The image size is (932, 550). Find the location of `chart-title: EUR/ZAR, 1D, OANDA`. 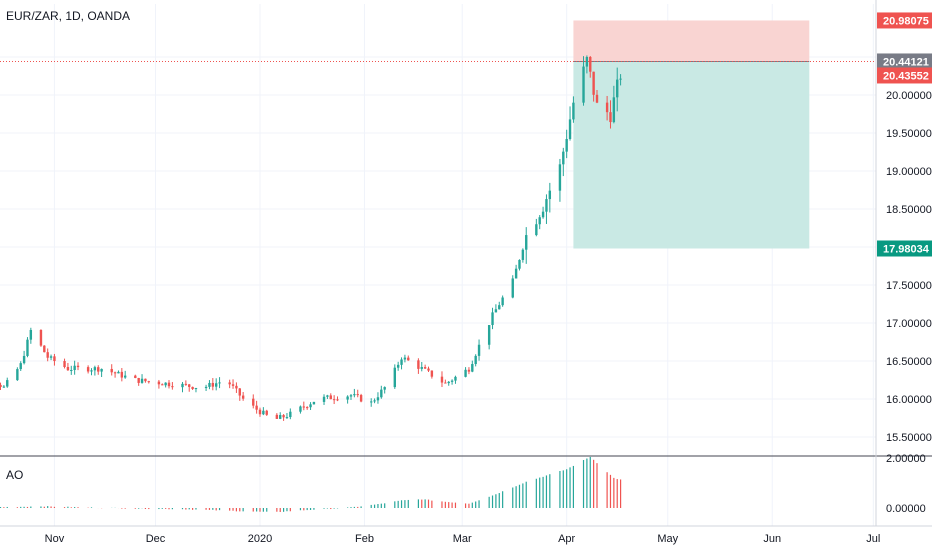

chart-title: EUR/ZAR, 1D, OANDA is located at coordinates (68, 16).